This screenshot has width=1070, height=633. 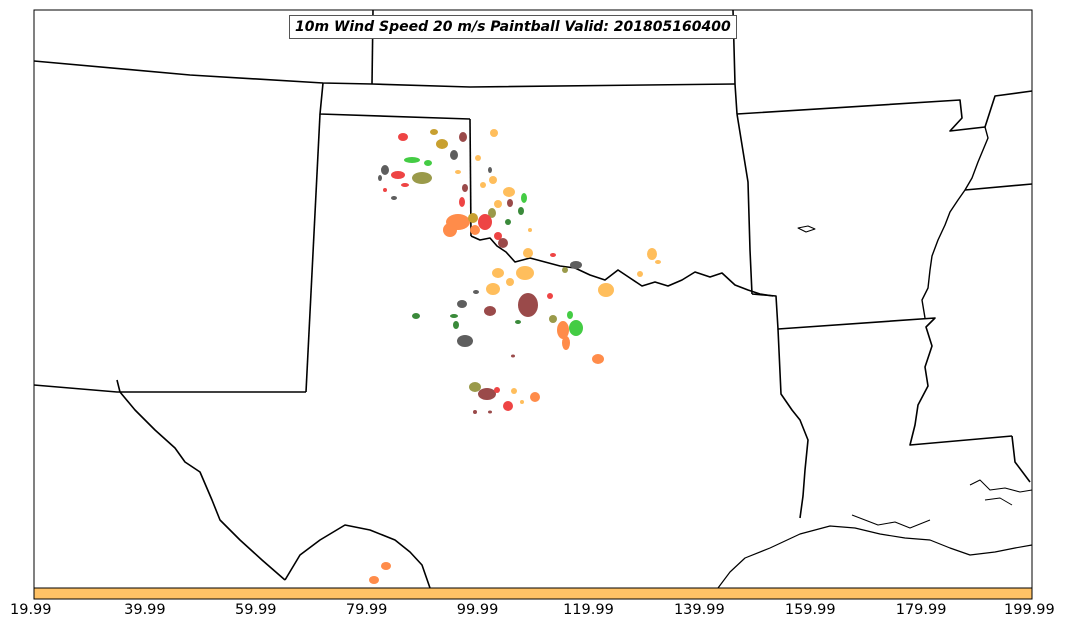 I want to click on colorbar, so click(x=533, y=593).